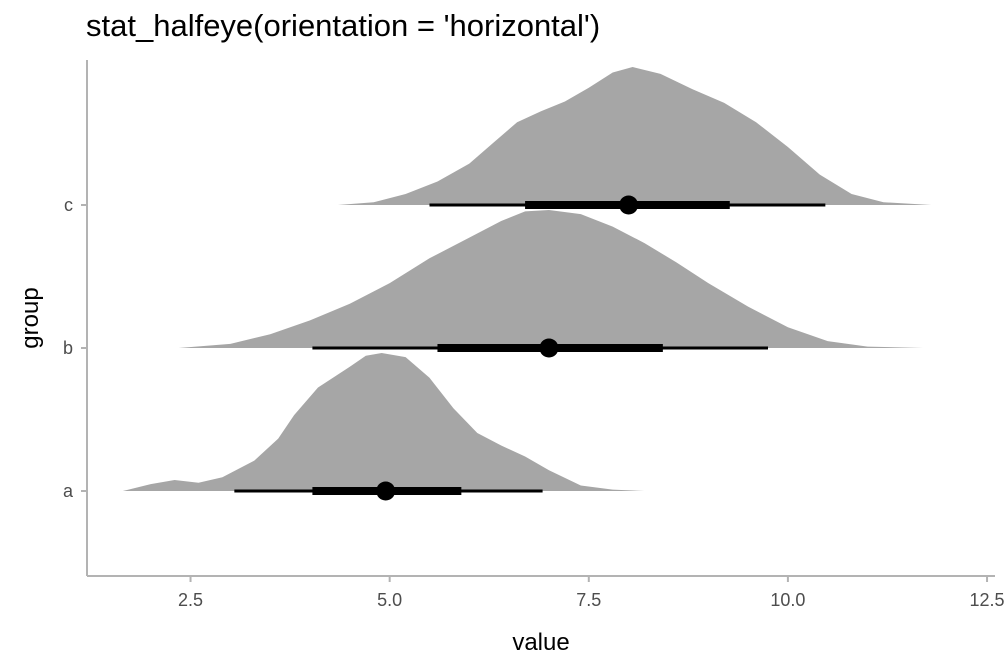  Describe the element at coordinates (787, 600) in the screenshot. I see `x-tick-label: 10.0` at that location.